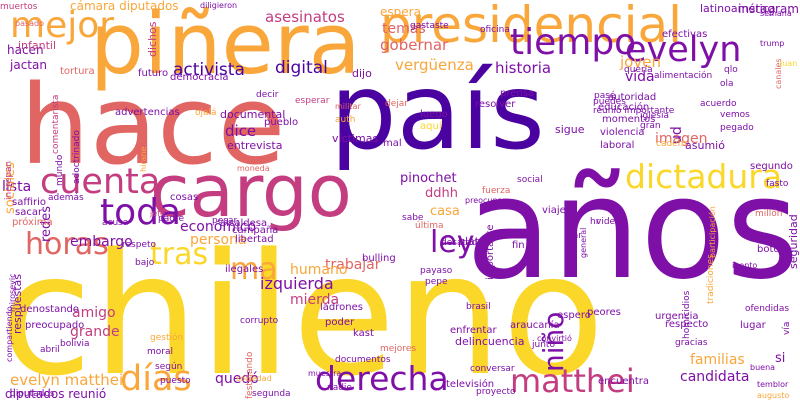  I want to click on word-fasto: fasto, so click(777, 184).